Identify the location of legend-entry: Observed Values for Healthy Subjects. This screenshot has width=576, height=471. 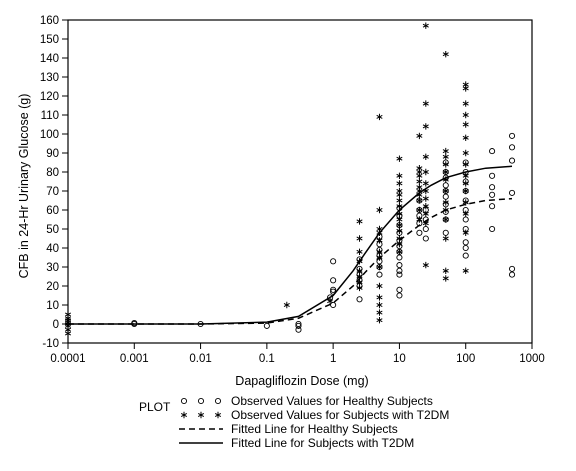
(306, 401).